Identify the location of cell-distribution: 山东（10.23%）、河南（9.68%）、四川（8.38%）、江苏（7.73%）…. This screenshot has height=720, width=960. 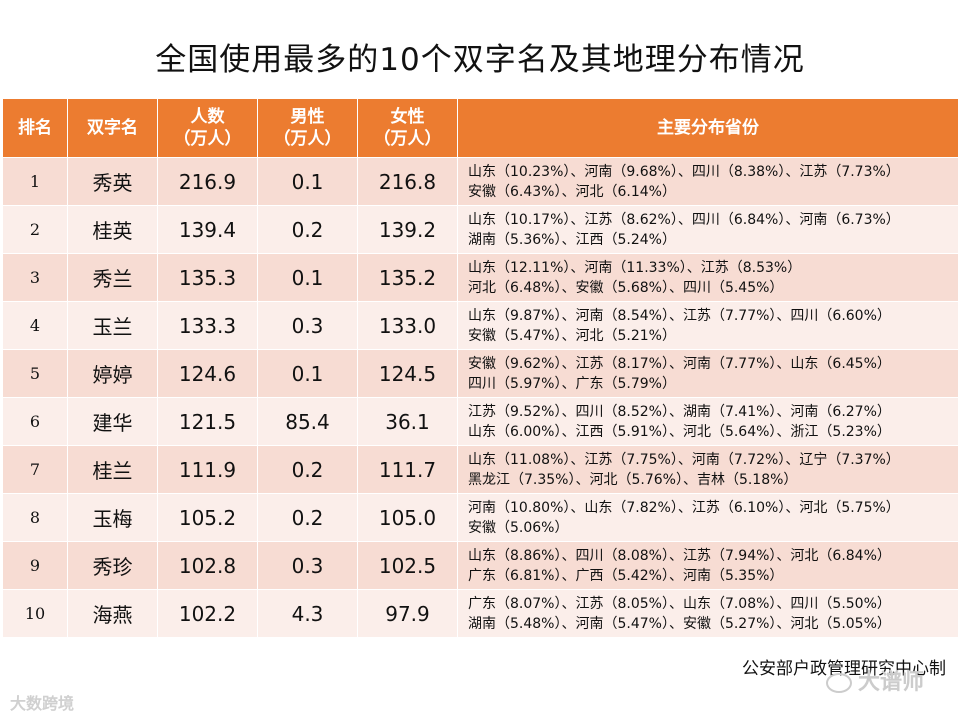
(708, 181).